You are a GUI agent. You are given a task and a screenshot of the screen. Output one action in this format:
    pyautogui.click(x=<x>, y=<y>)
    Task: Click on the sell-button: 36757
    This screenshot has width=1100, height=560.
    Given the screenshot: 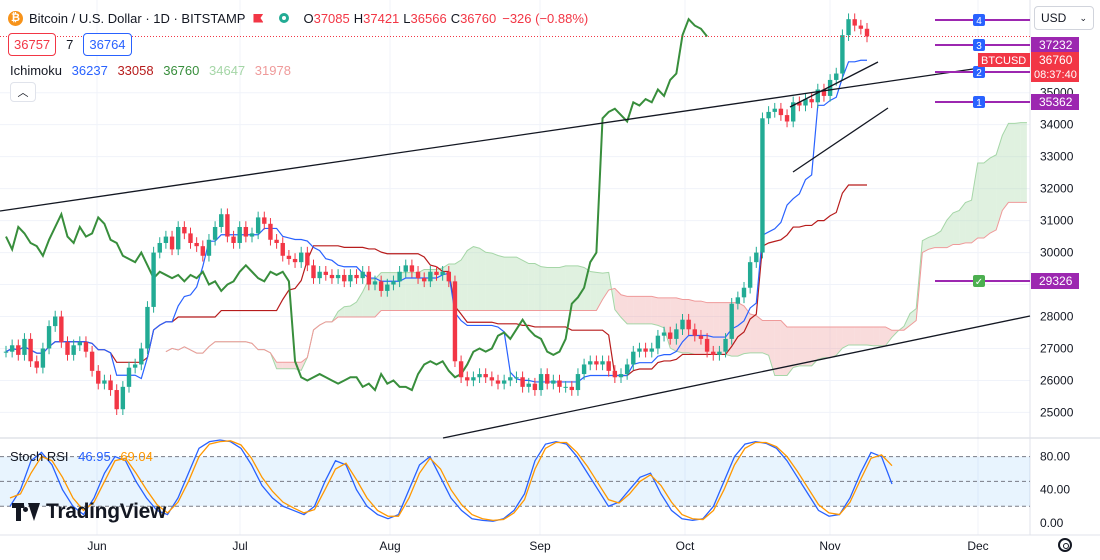 What is the action you would take?
    pyautogui.click(x=32, y=44)
    